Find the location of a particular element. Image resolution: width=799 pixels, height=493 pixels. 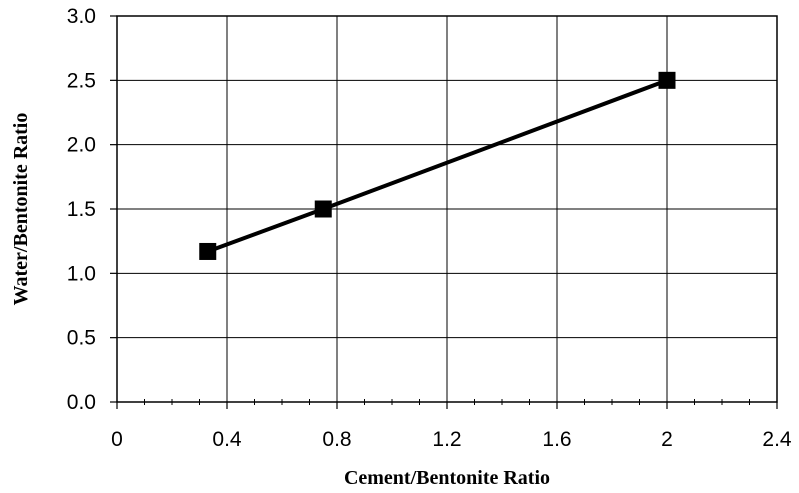

y-tick-label: 3.0 is located at coordinates (81, 16).